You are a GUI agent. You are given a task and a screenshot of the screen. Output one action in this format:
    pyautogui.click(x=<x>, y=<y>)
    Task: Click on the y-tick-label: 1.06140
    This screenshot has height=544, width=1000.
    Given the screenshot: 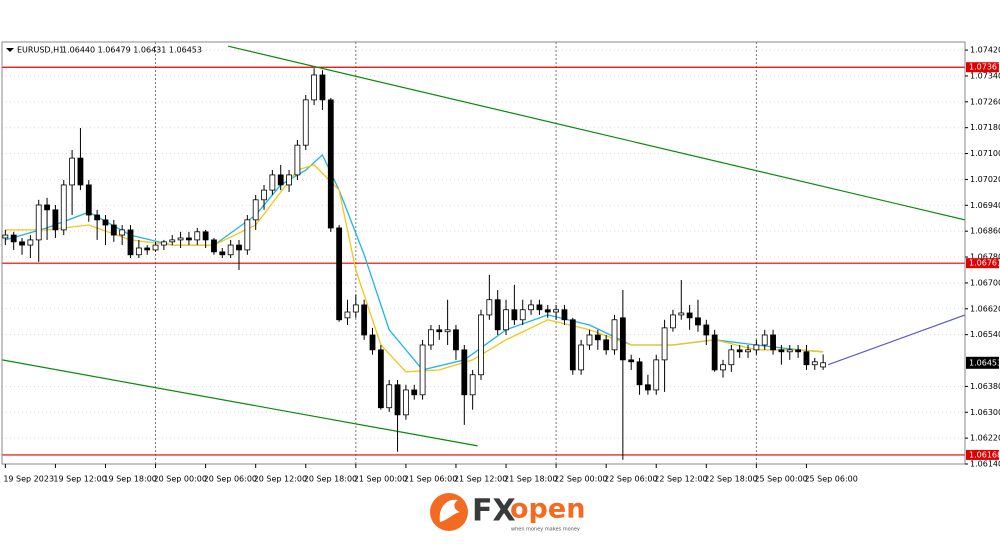 What is the action you would take?
    pyautogui.click(x=985, y=464)
    